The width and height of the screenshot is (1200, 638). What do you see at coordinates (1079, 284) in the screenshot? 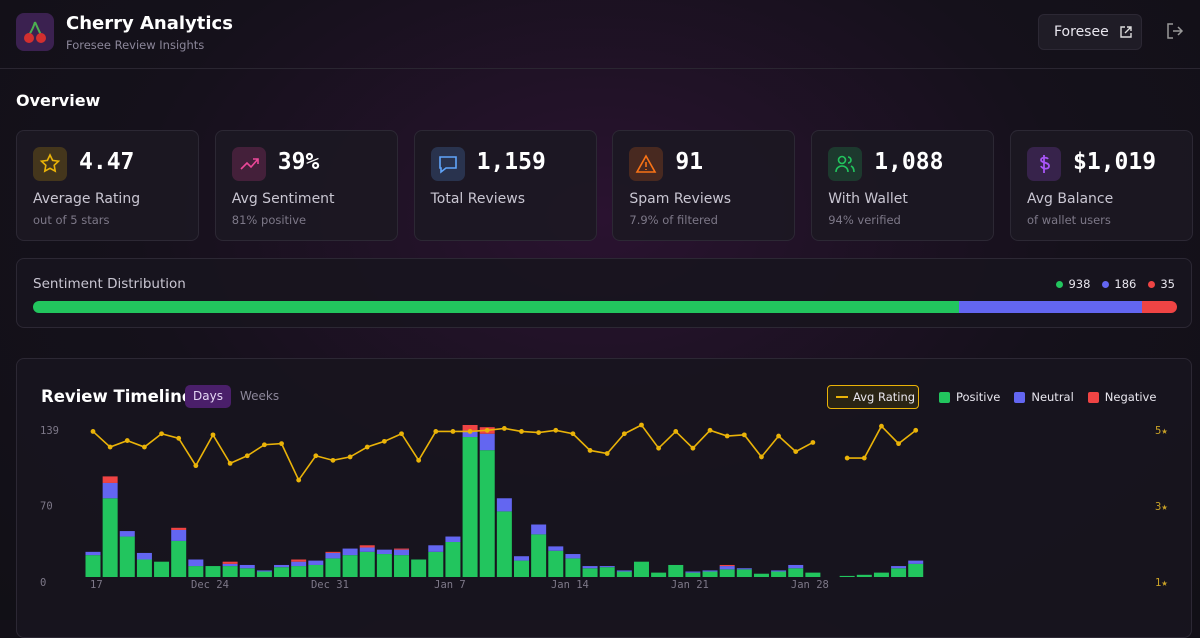
I see `legend-count: 938` at bounding box center [1079, 284].